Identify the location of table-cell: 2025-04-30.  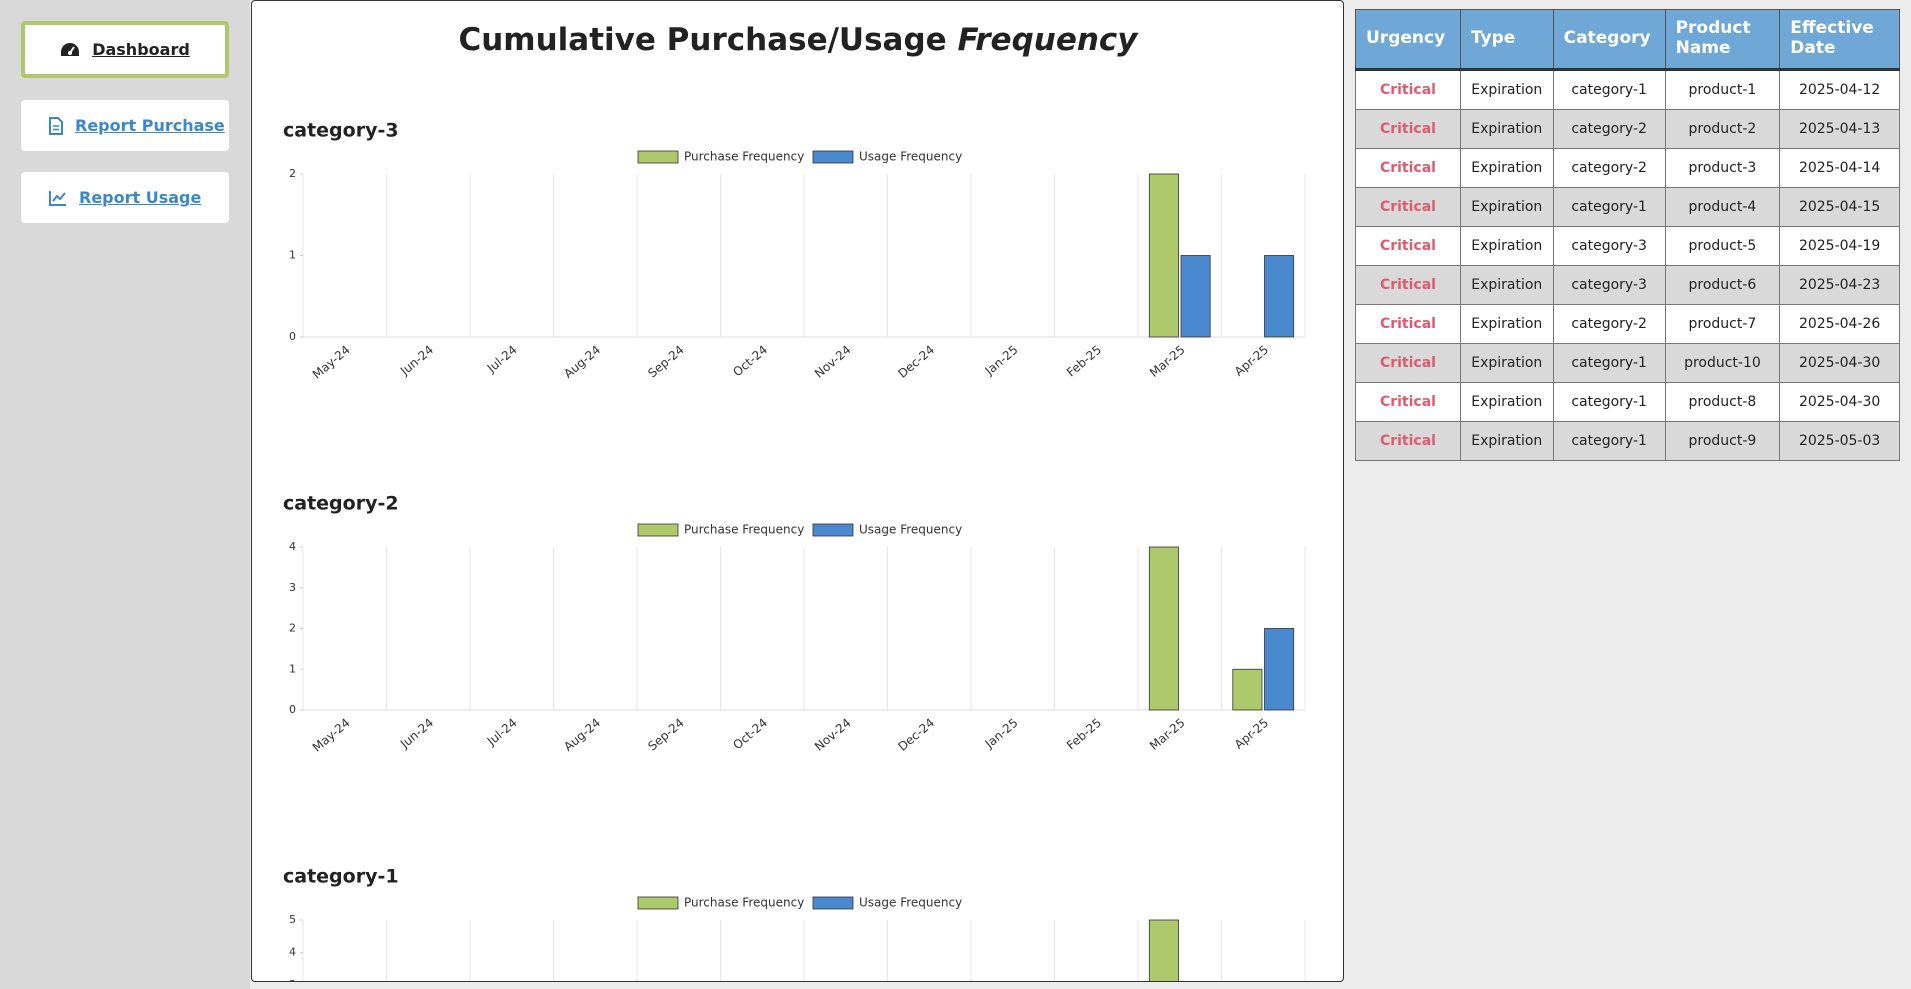
(1839, 402).